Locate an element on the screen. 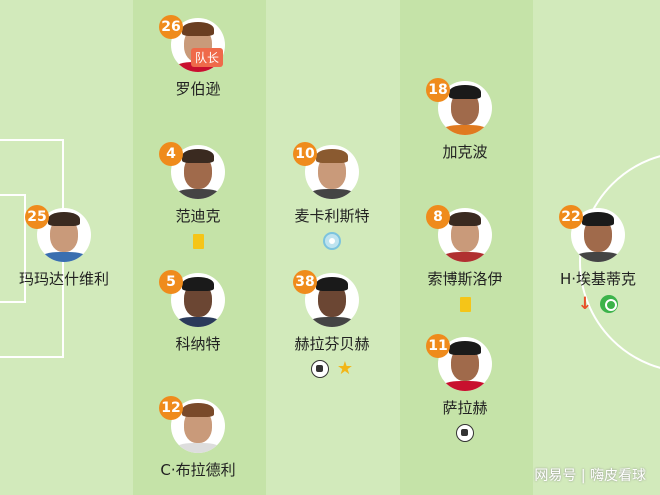 This screenshot has height=495, width=660. jersey-number: 25 is located at coordinates (37, 217).